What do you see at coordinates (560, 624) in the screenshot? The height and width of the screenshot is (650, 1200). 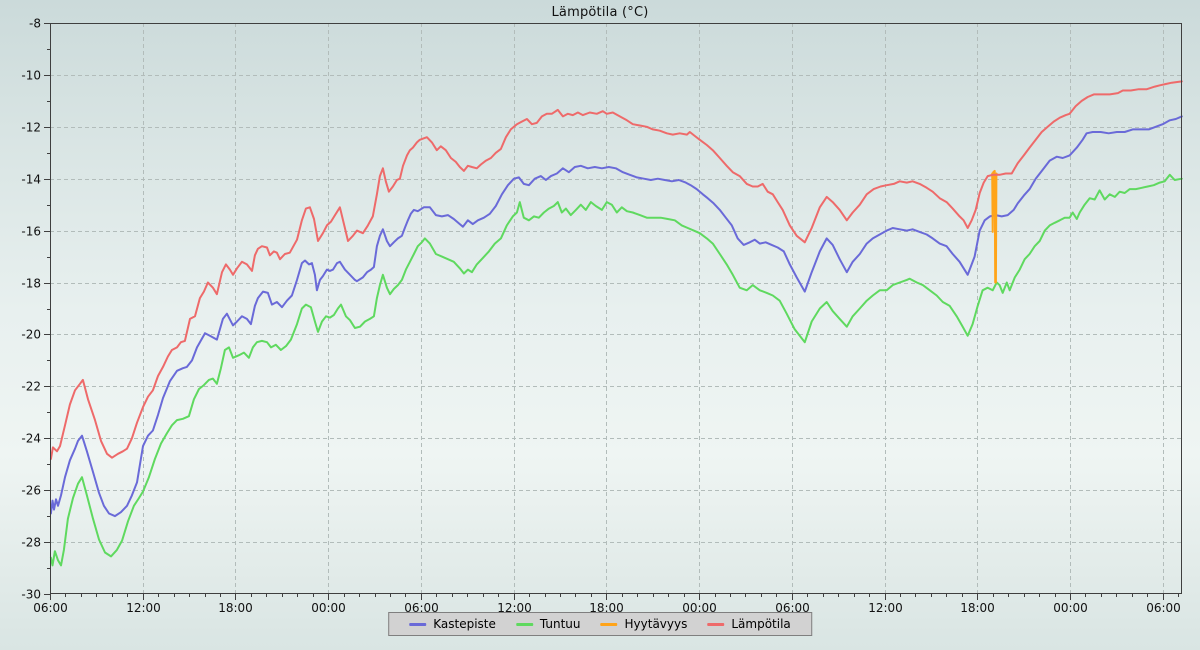 I see `legend-label-tuntuu: Tuntuu` at bounding box center [560, 624].